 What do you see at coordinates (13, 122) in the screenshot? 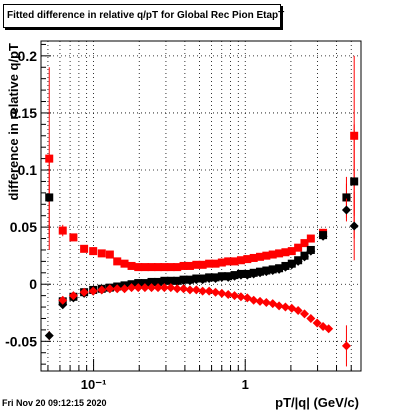
I see `y-axis-label: difference in relative q/pT` at bounding box center [13, 122].